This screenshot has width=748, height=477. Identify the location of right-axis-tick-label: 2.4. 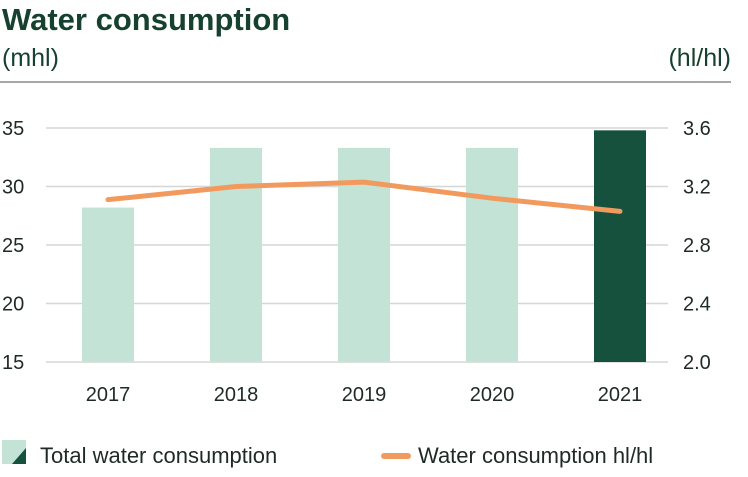
(697, 305).